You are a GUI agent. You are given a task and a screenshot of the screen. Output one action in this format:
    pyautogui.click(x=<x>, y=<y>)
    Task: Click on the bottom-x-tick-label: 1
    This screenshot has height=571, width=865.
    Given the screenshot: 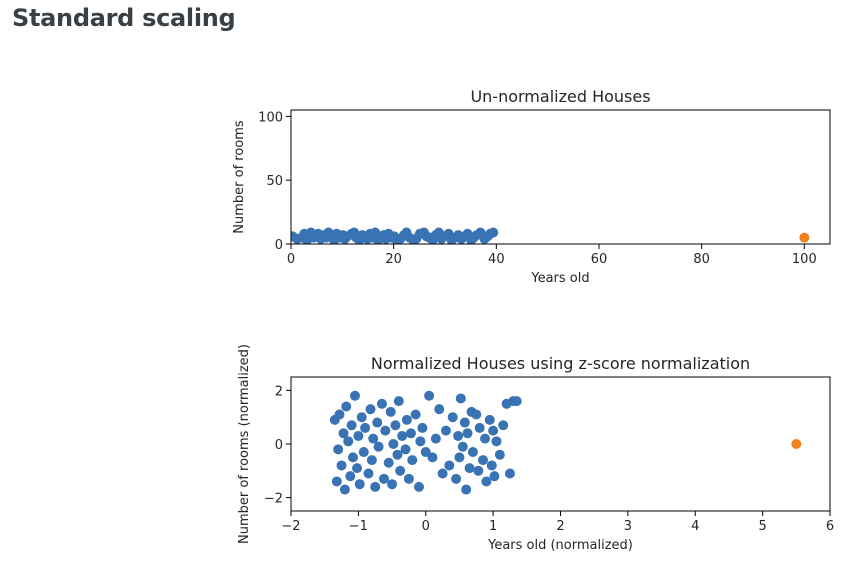 What is the action you would take?
    pyautogui.click(x=493, y=526)
    